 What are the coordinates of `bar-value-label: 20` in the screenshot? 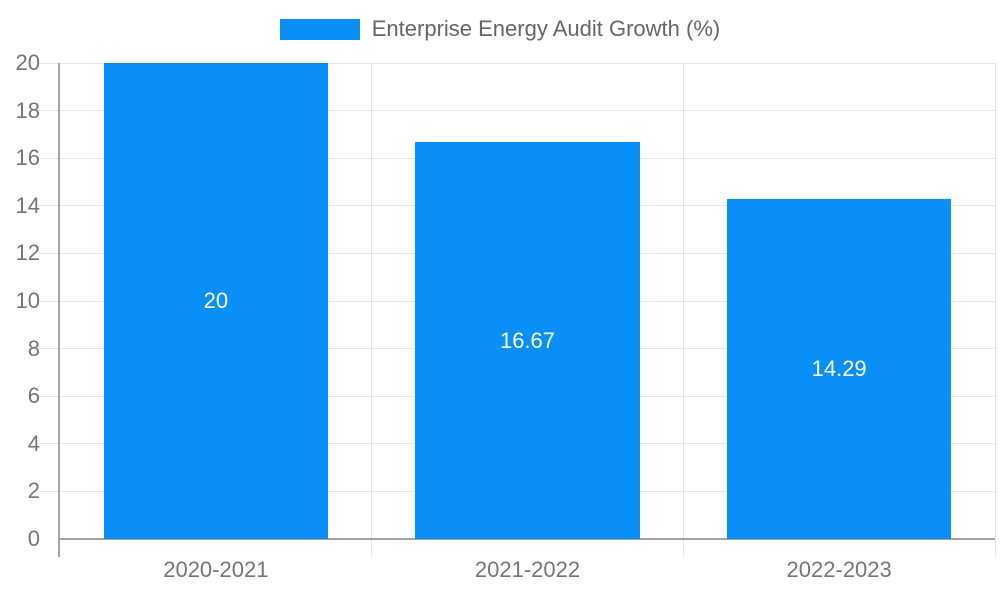 It's located at (216, 300).